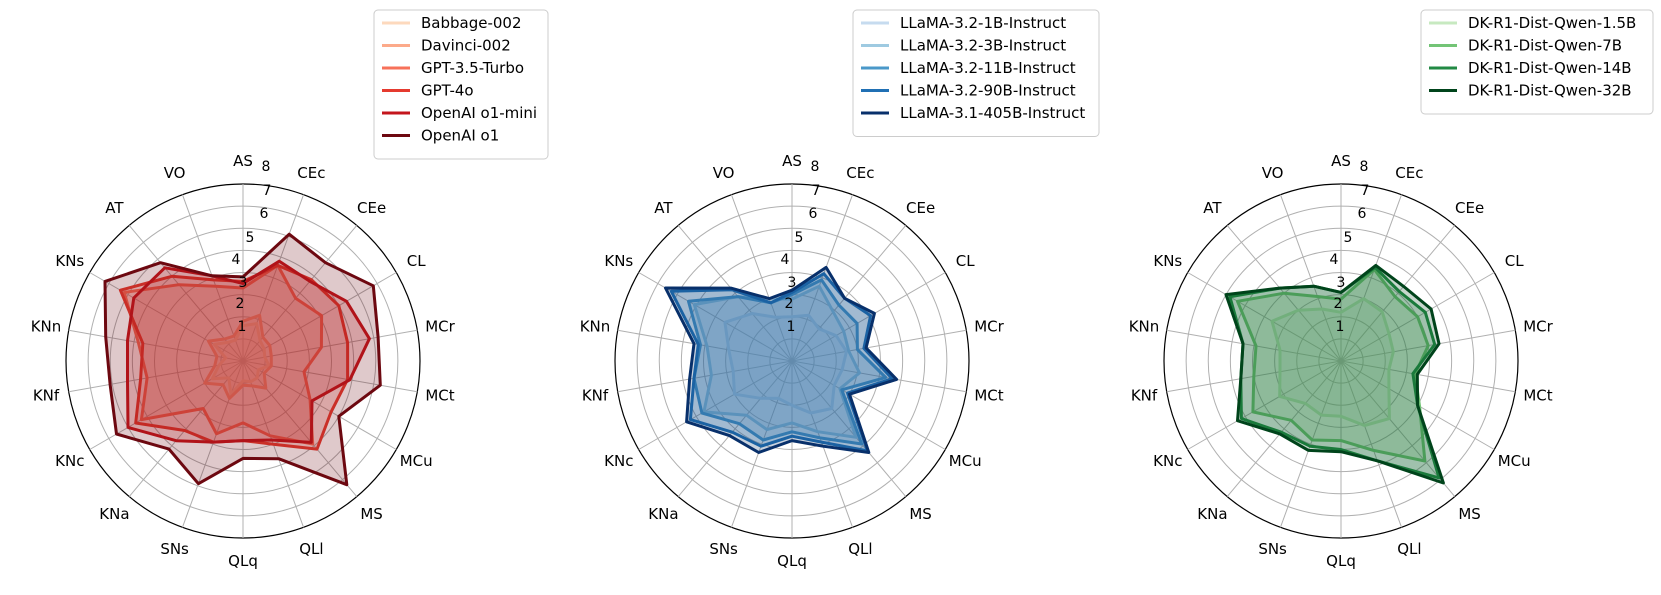  I want to click on legend-entry-label: DK-R1-Dist-Qwen-32B, so click(1550, 91).